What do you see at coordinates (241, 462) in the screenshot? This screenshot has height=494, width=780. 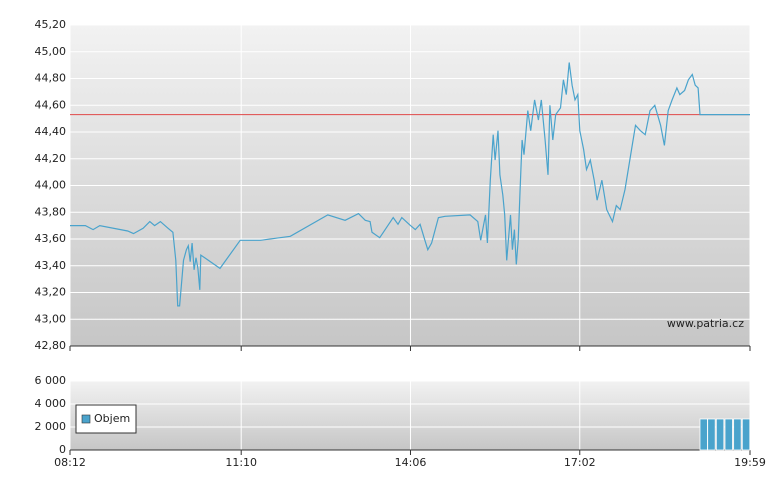 I see `x-tick-label: 11:10` at bounding box center [241, 462].